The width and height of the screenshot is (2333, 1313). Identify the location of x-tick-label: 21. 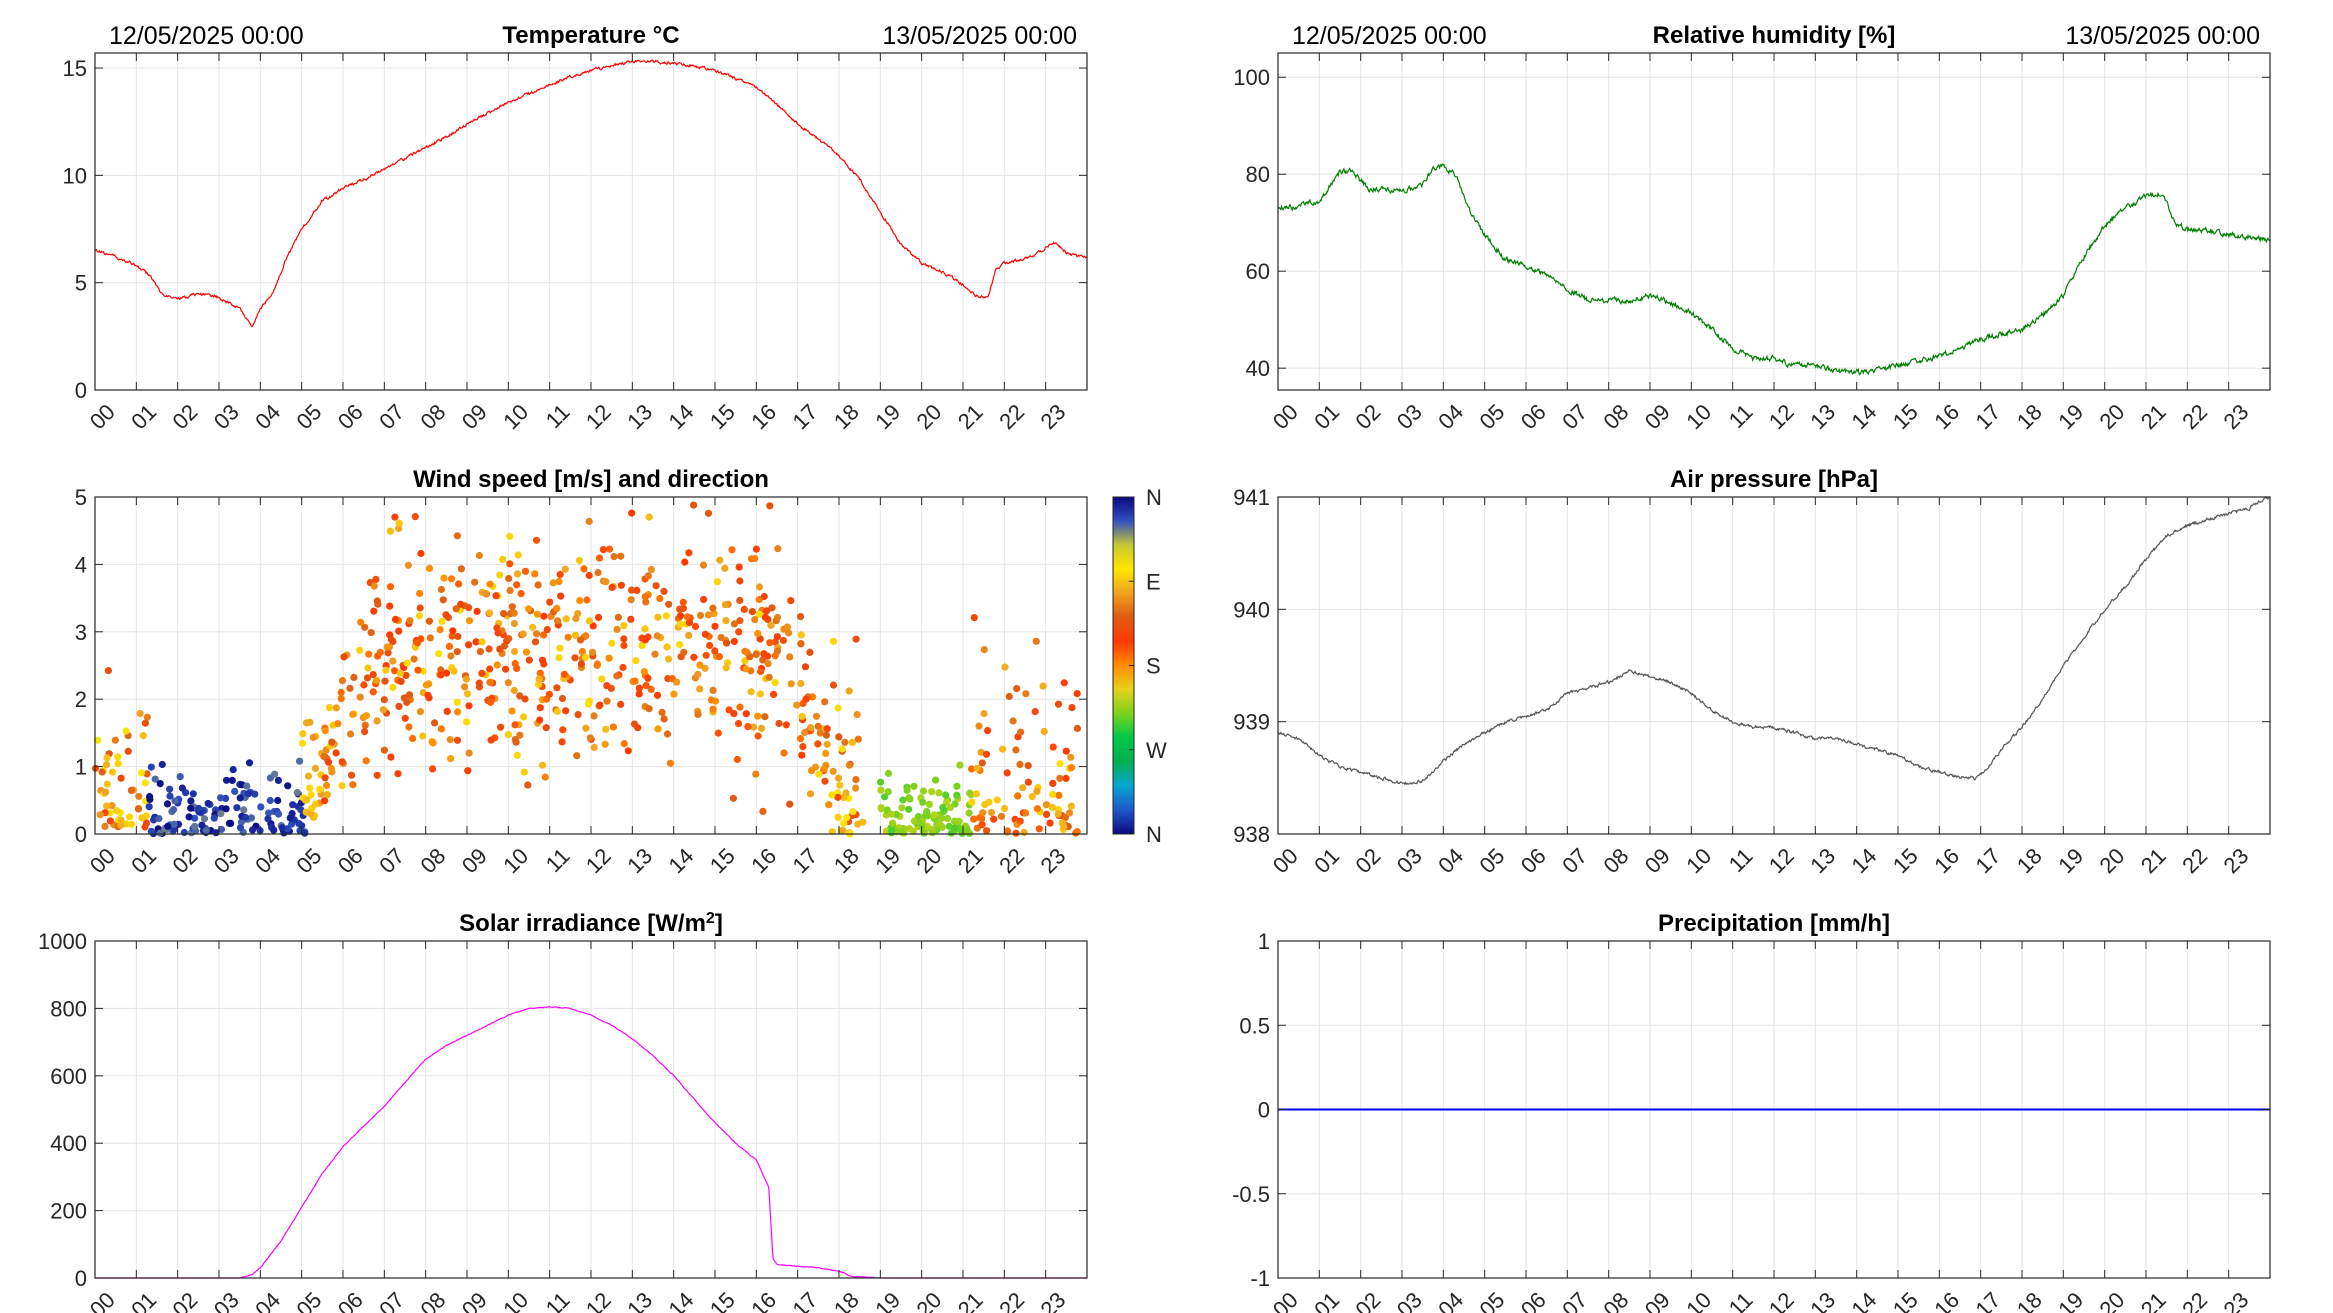
(2153, 860).